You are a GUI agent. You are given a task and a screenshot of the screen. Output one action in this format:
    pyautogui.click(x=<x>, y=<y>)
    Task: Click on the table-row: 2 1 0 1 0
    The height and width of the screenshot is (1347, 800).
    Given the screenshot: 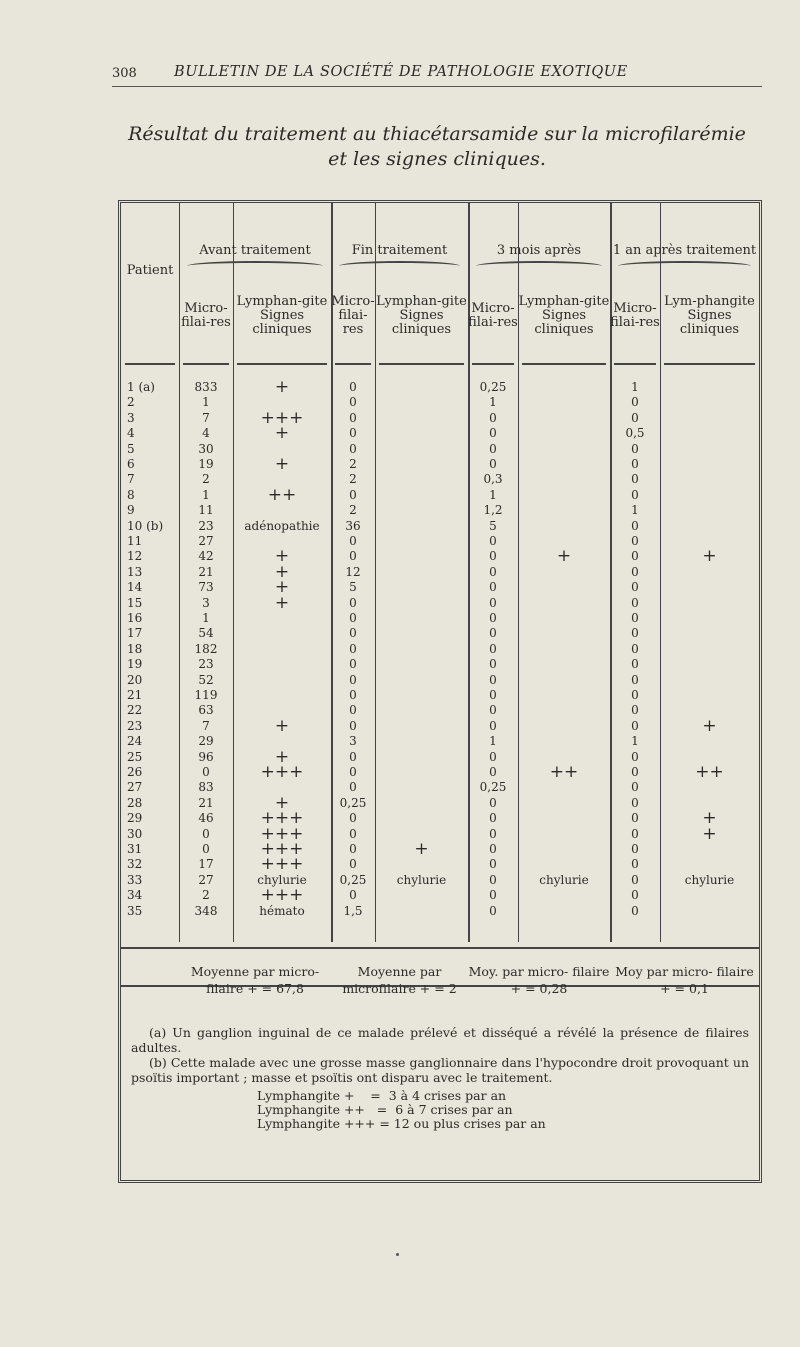 What is the action you would take?
    pyautogui.click(x=440, y=402)
    